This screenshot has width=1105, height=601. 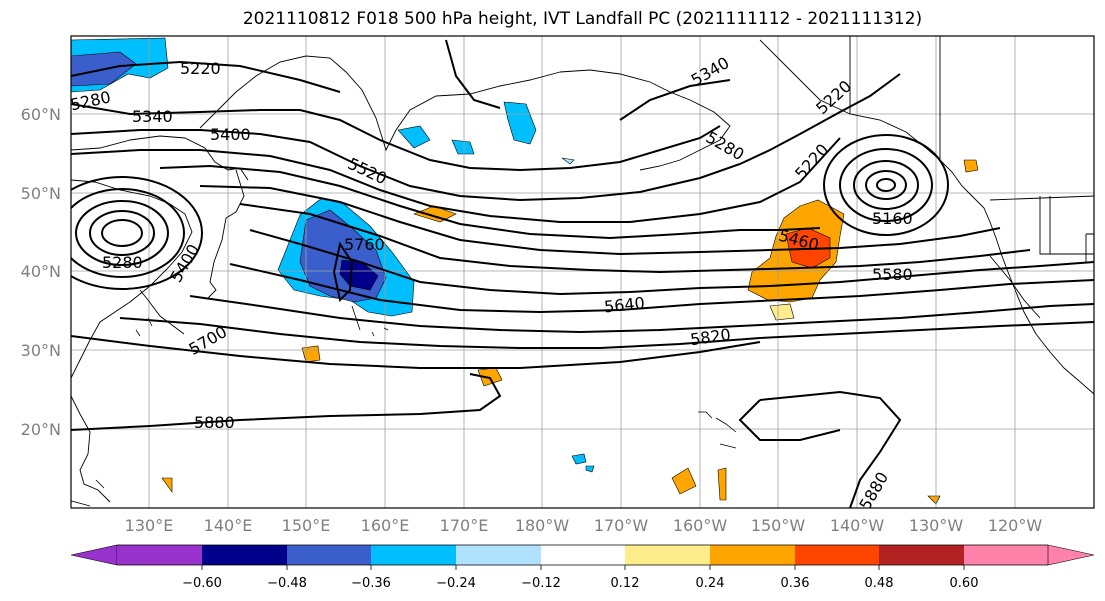 I want to click on longitude-label: 140°E, so click(x=228, y=525).